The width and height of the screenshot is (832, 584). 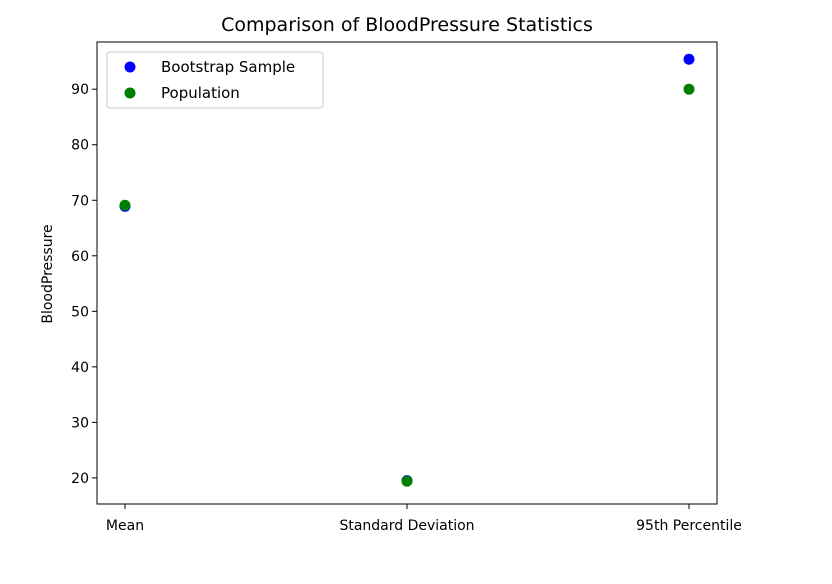 I want to click on legend: Bootstrap Sample Population, so click(x=215, y=80).